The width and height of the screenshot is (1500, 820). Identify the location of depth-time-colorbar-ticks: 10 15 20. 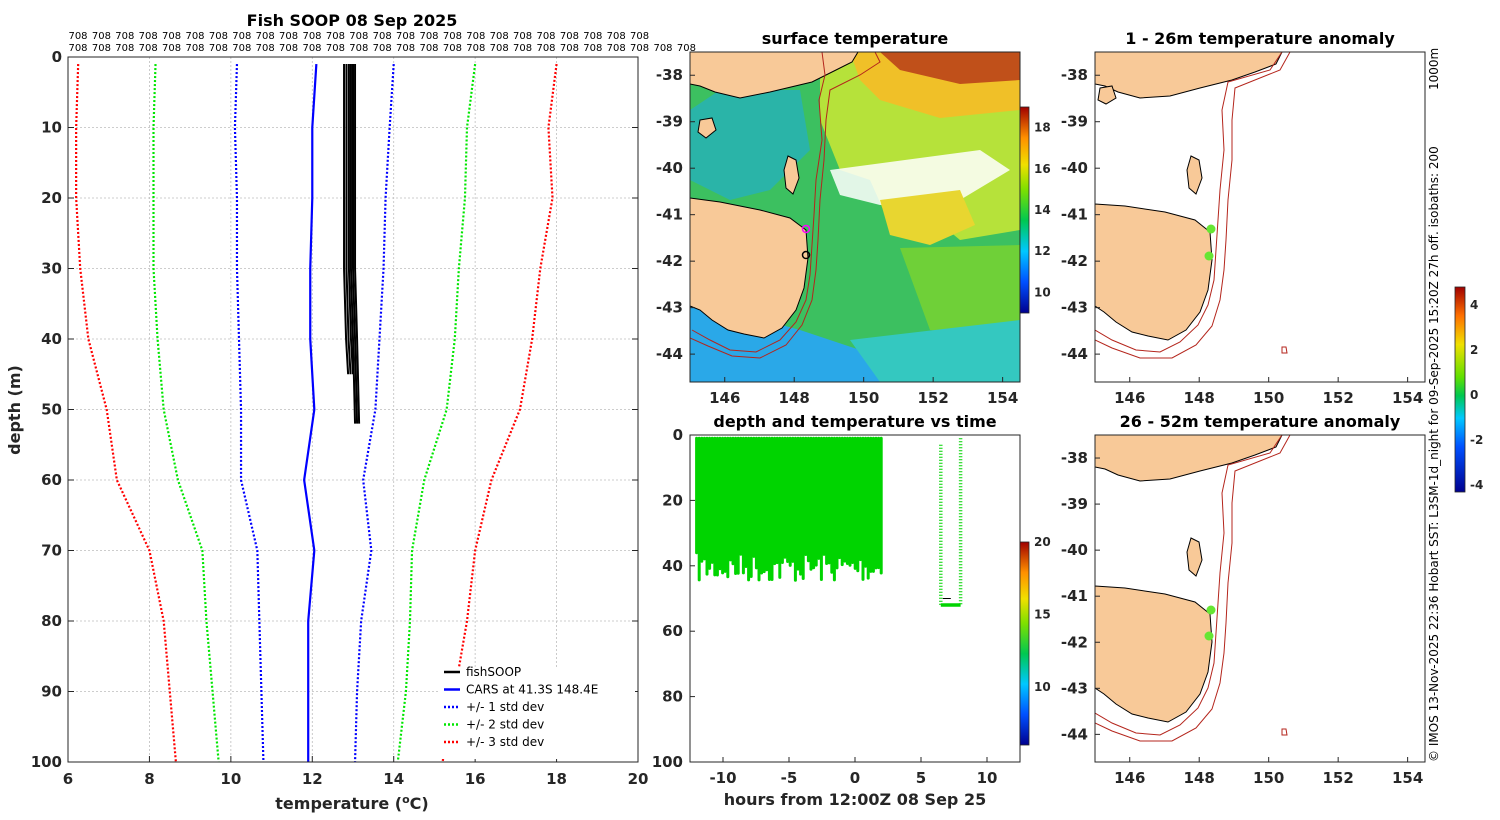
(1042, 614).